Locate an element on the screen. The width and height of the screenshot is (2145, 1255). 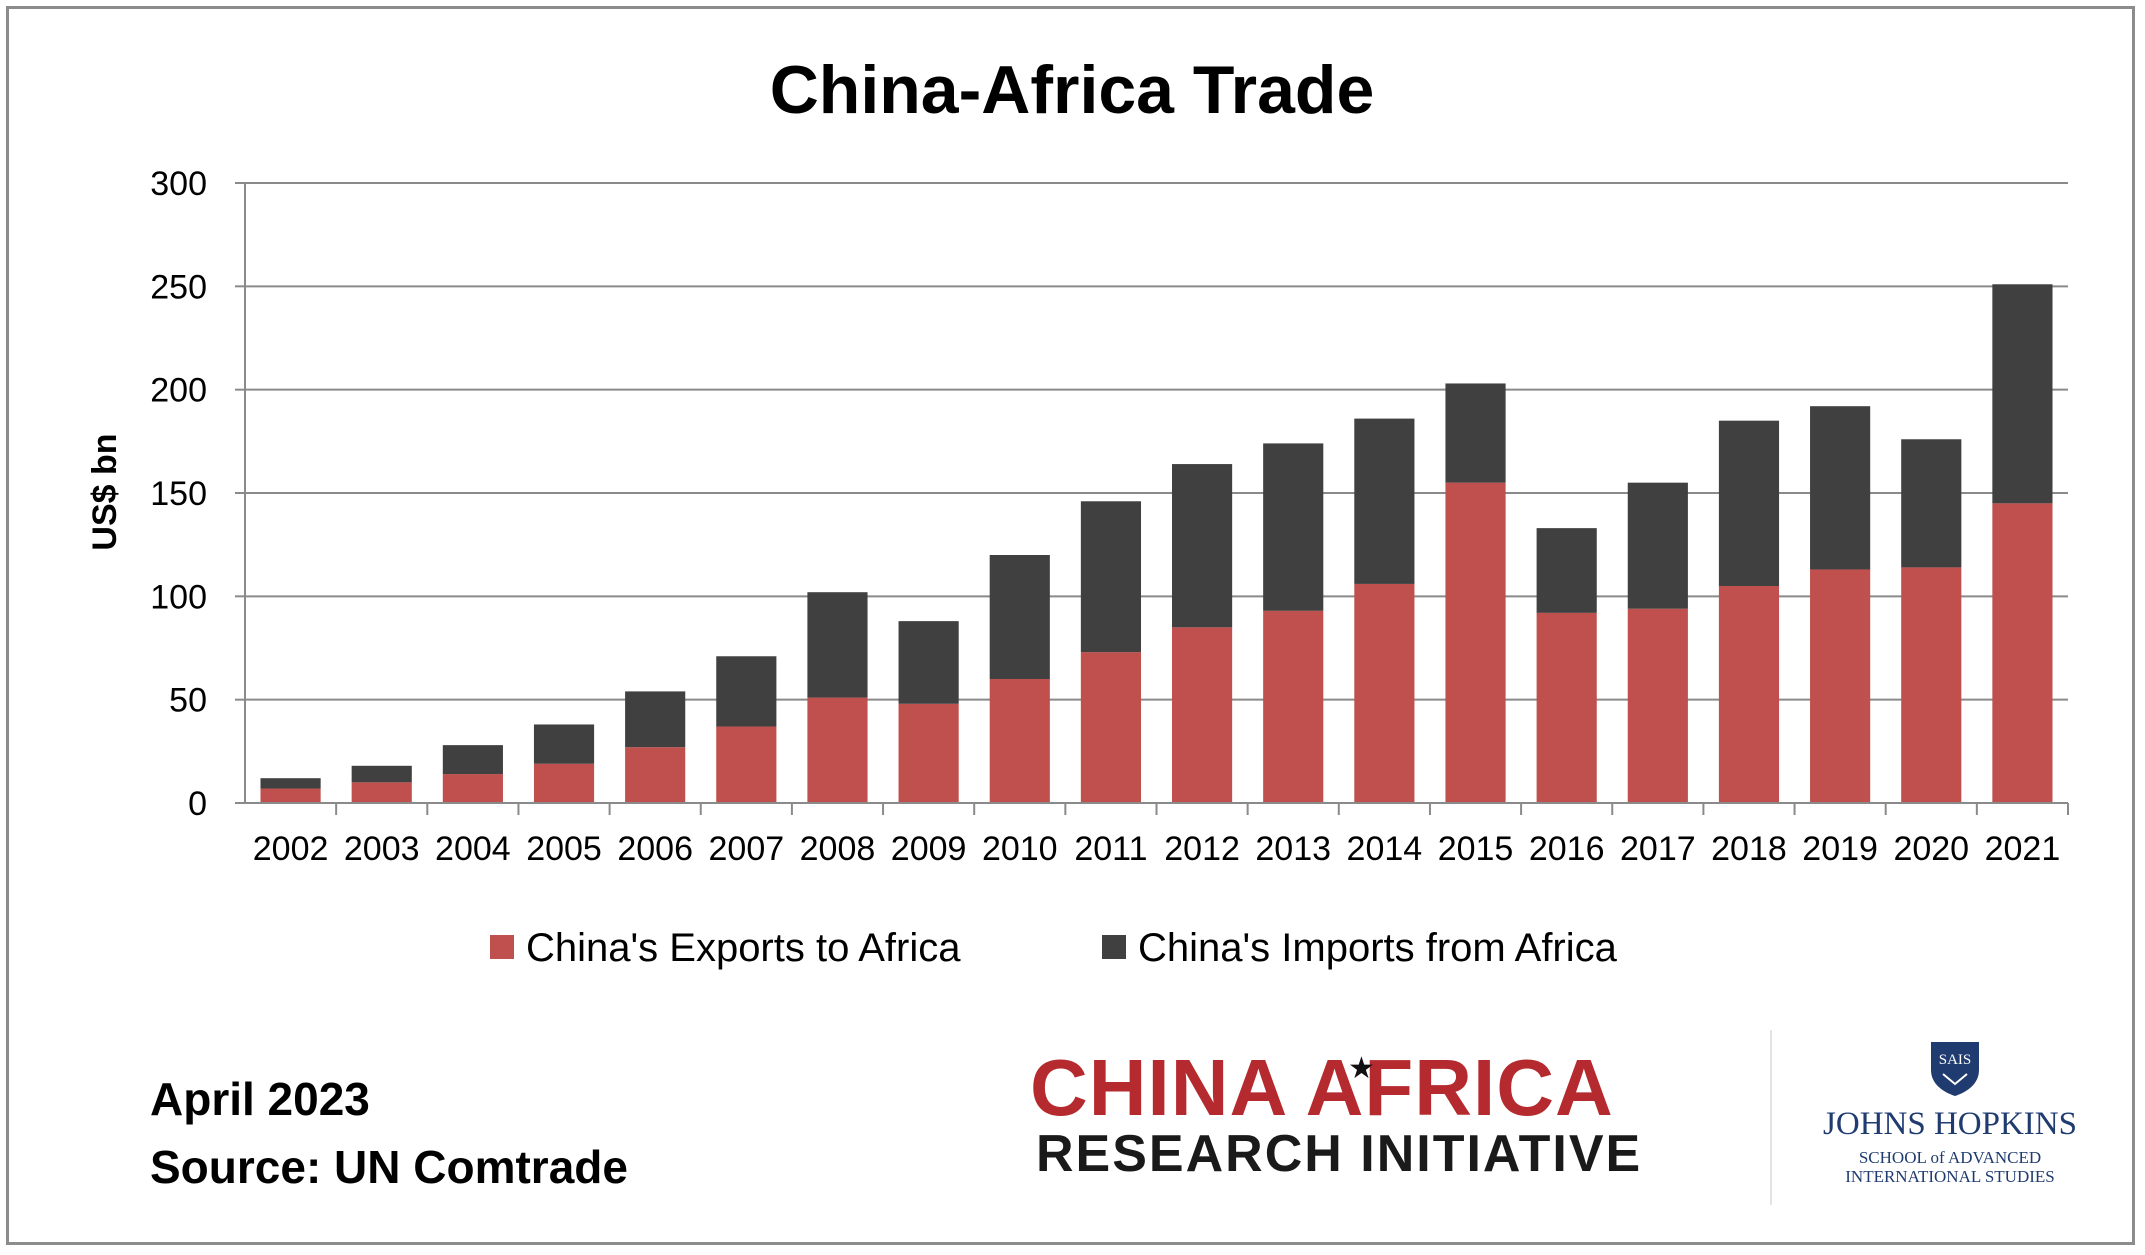
bar-imports-2007 is located at coordinates (746, 691).